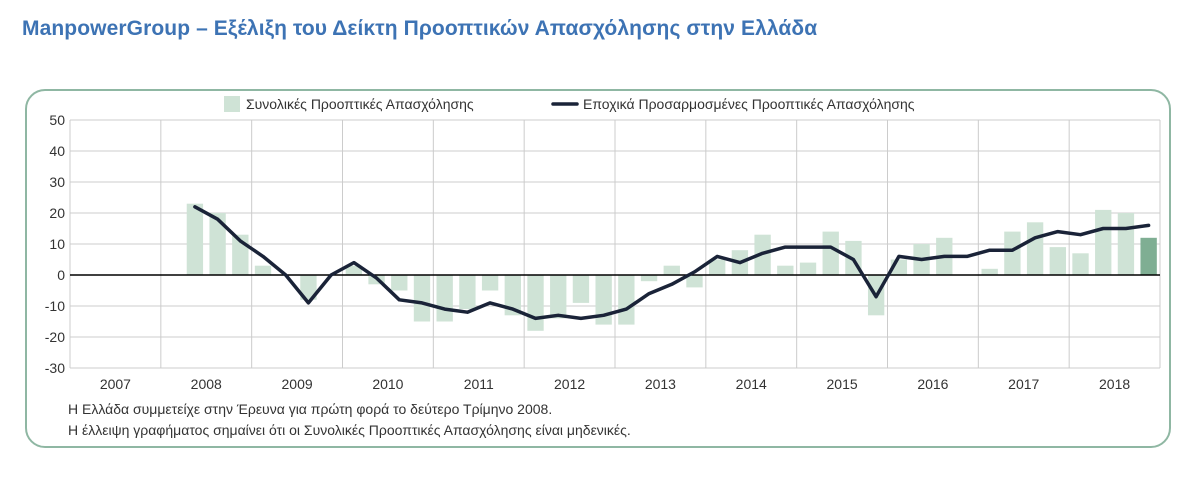 The height and width of the screenshot is (478, 1200). What do you see at coordinates (55, 306) in the screenshot?
I see `y-tick-label: -10` at bounding box center [55, 306].